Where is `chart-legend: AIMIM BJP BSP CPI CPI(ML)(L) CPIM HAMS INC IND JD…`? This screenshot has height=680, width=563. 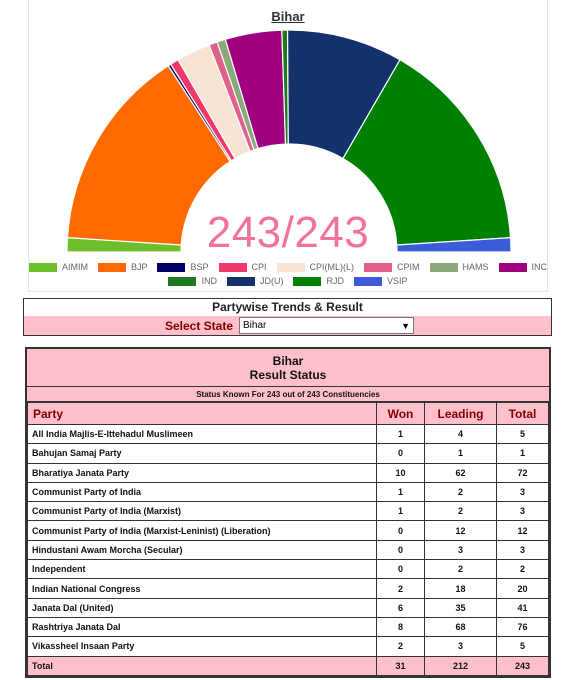
chart-legend: AIMIM BJP BSP CPI CPI(ML)(L) CPIM HAMS INC IND JD… is located at coordinates (287, 276).